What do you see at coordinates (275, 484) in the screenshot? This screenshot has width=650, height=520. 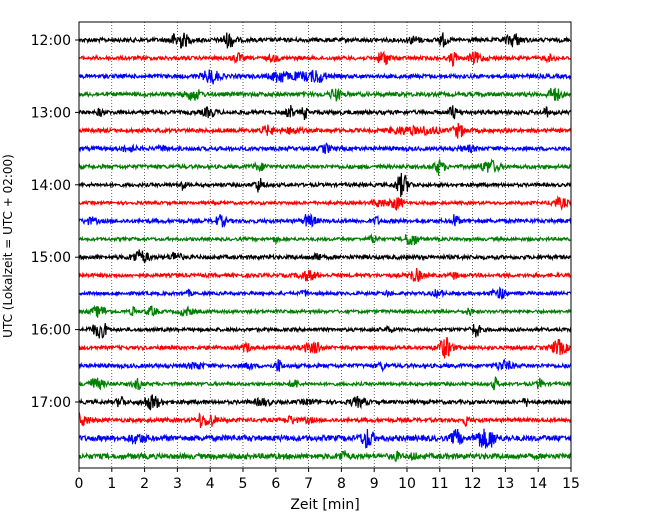 I see `x-tick-label: 6` at bounding box center [275, 484].